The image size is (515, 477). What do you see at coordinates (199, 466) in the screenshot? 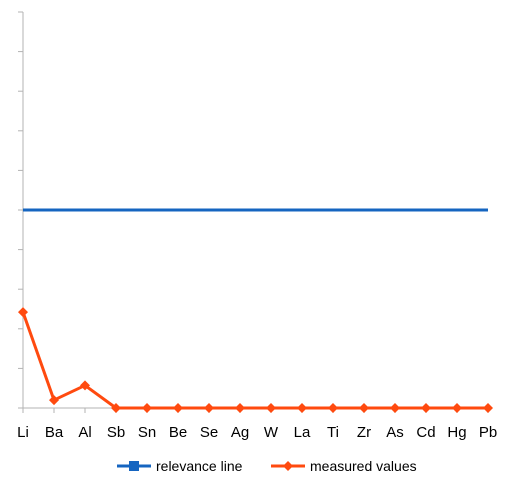
I see `legend-label: relevance line` at bounding box center [199, 466].